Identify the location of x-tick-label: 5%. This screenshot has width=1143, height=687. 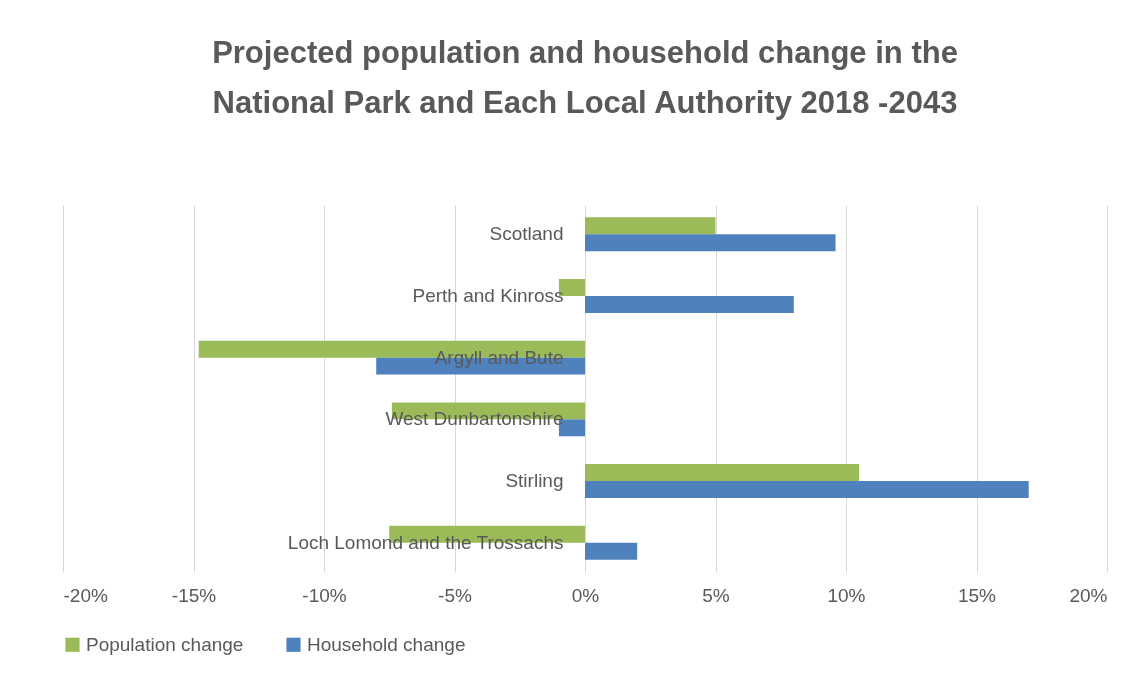
(716, 595).